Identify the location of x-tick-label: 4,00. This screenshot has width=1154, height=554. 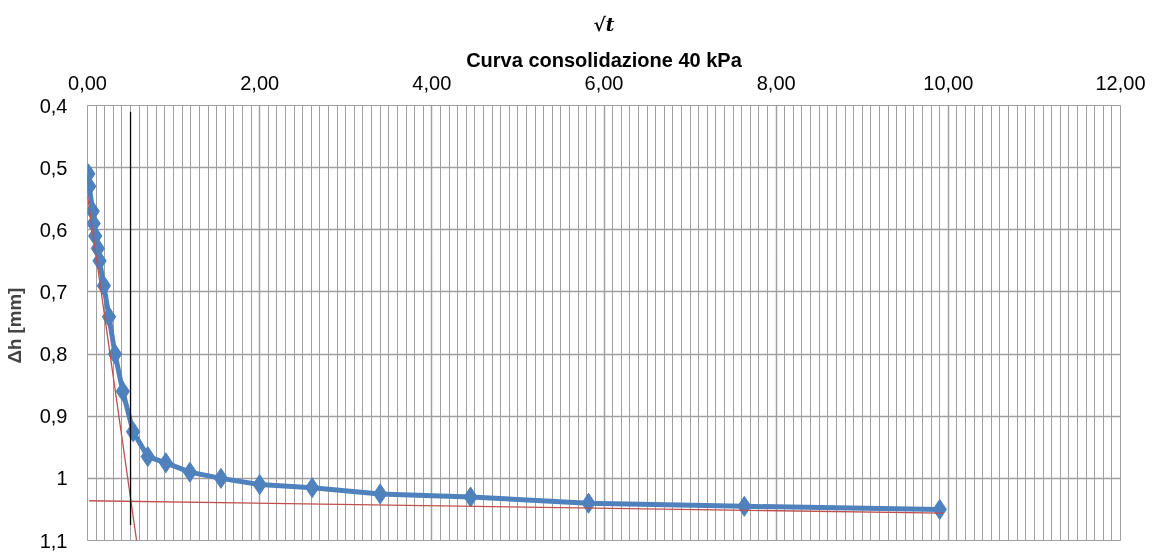
(432, 82).